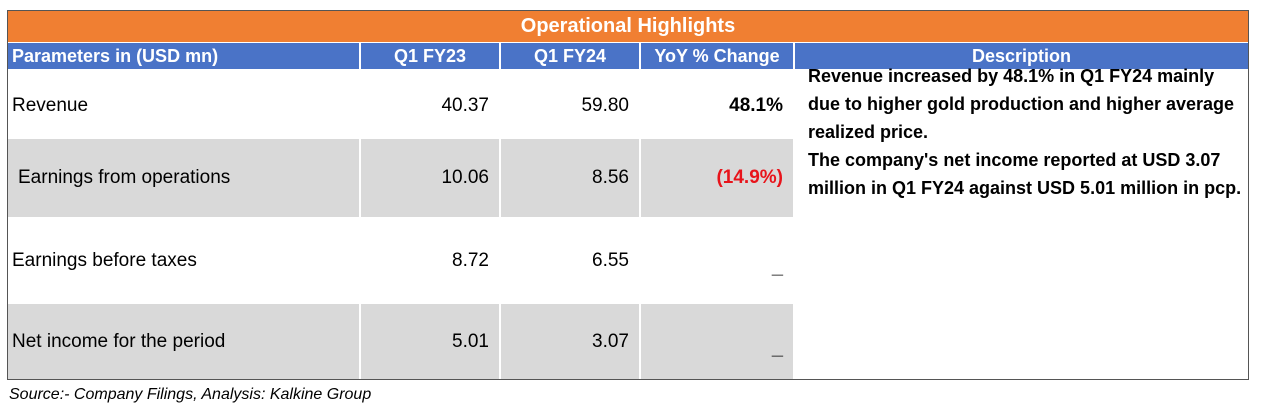 This screenshot has width=1268, height=418. I want to click on row-net-income-label: Net income for the period, so click(183, 341).